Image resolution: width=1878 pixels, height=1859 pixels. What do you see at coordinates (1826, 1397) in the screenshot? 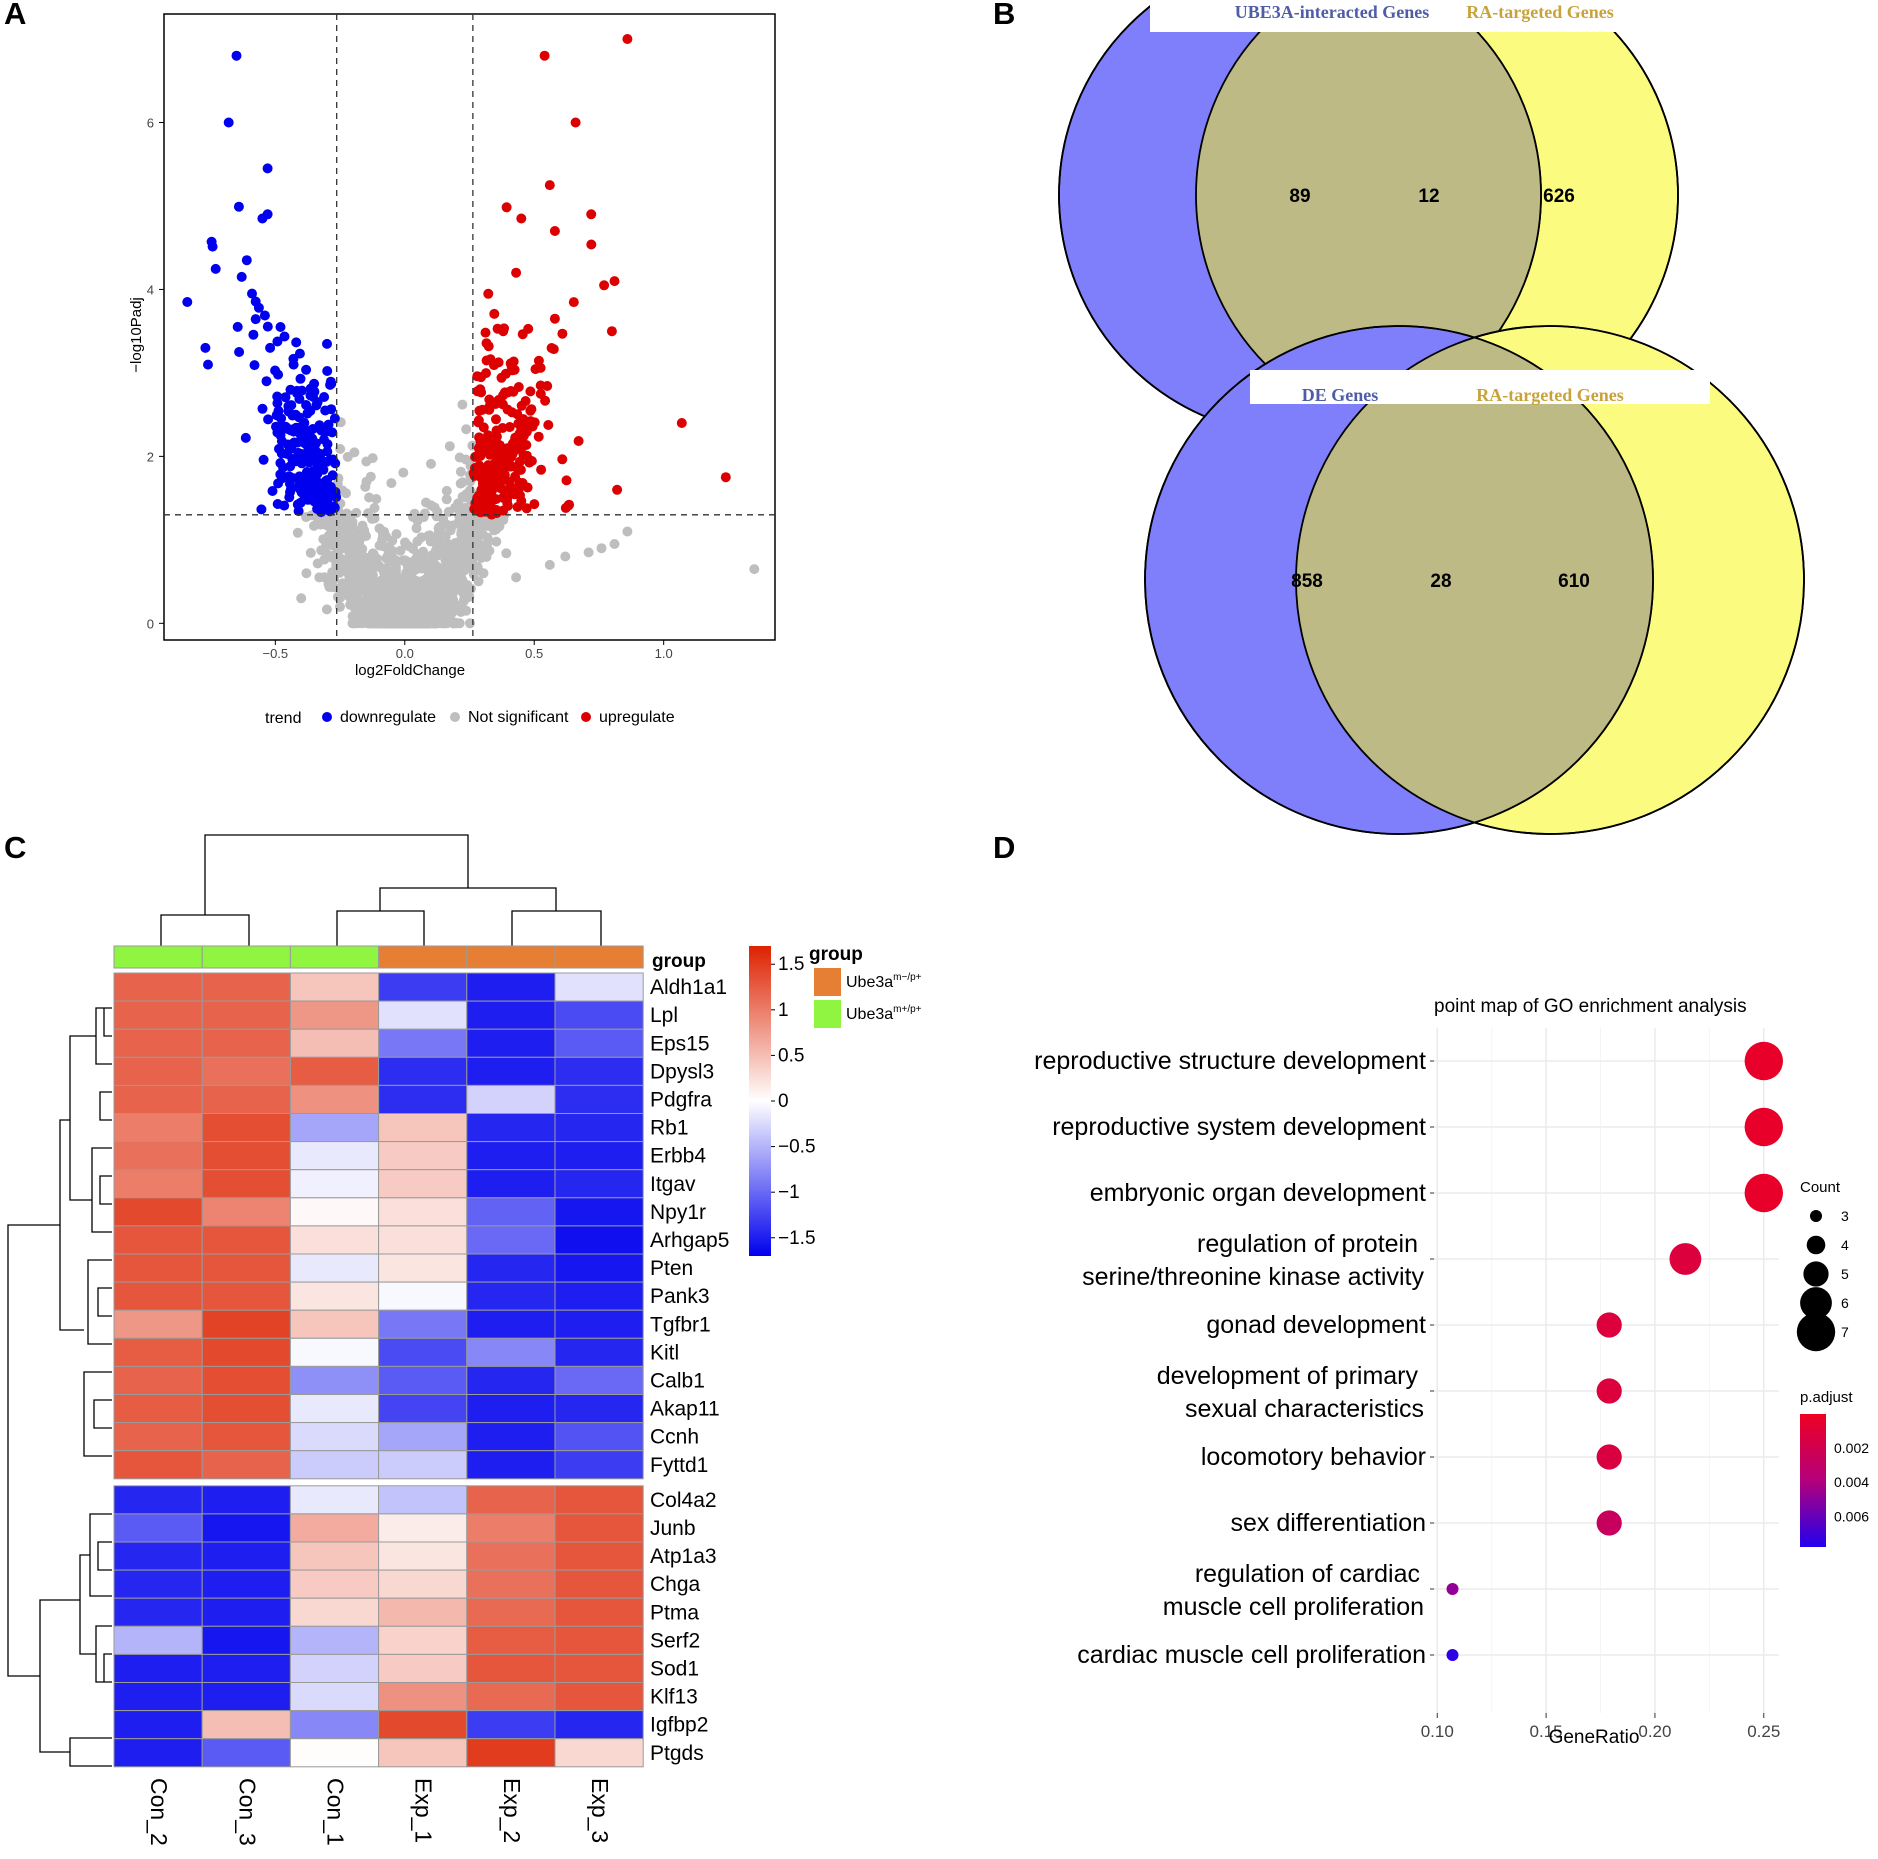
I see `padj-legend-title: p.adjust` at bounding box center [1826, 1397].